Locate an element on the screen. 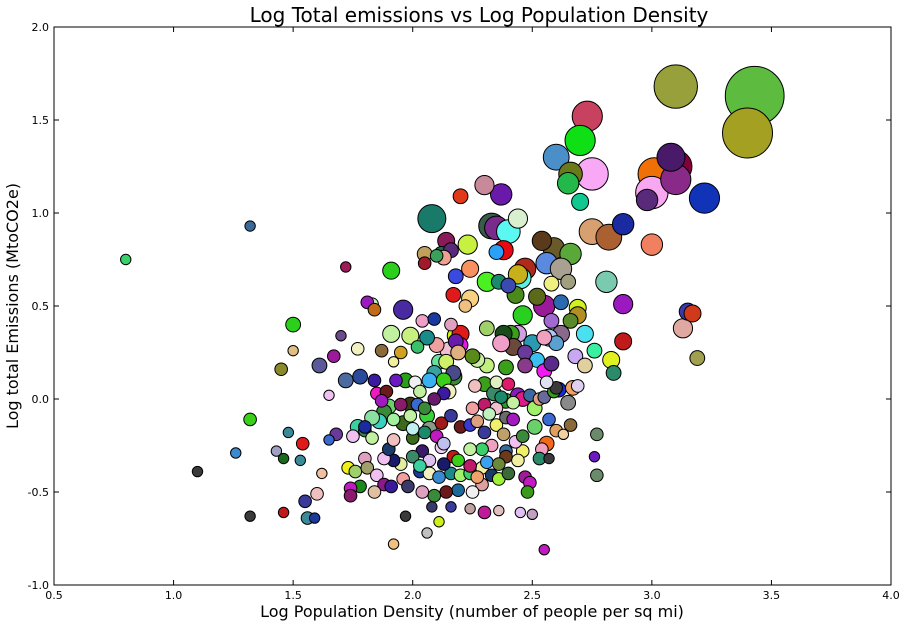  y-tick-label: 1.0 is located at coordinates (41, 213).